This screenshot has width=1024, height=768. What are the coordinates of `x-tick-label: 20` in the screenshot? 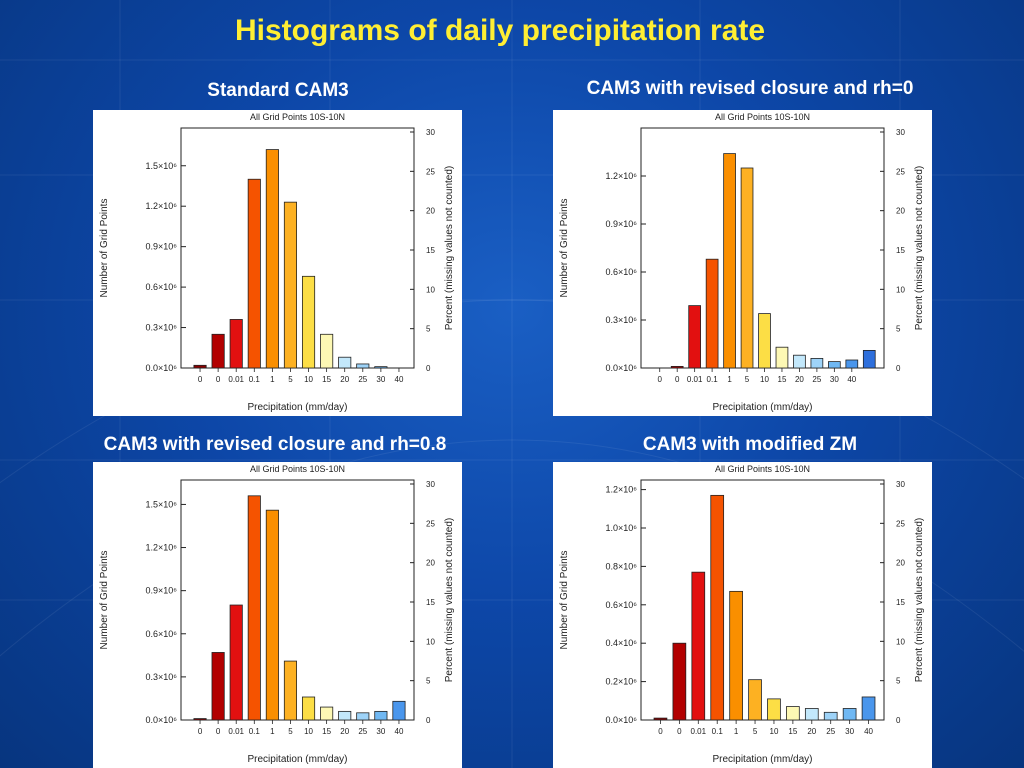 It's located at (344, 379).